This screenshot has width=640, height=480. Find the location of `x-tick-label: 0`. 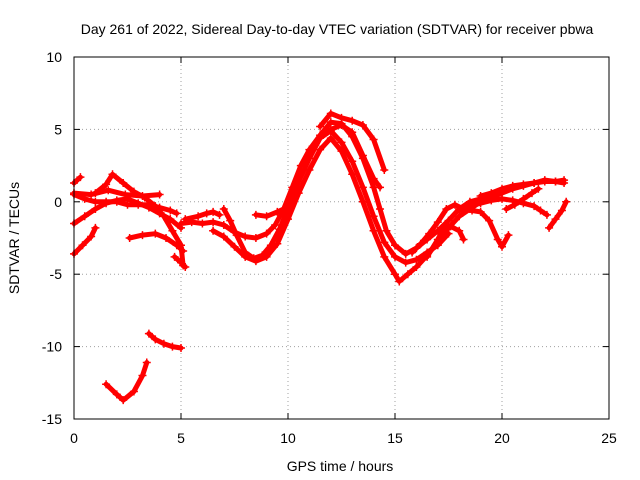

x-tick-label: 0 is located at coordinates (74, 438).